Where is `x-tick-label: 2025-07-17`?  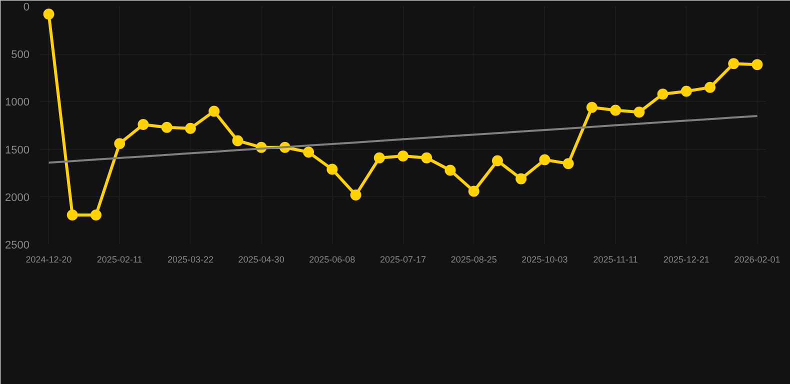 x-tick-label: 2025-07-17 is located at coordinates (403, 259).